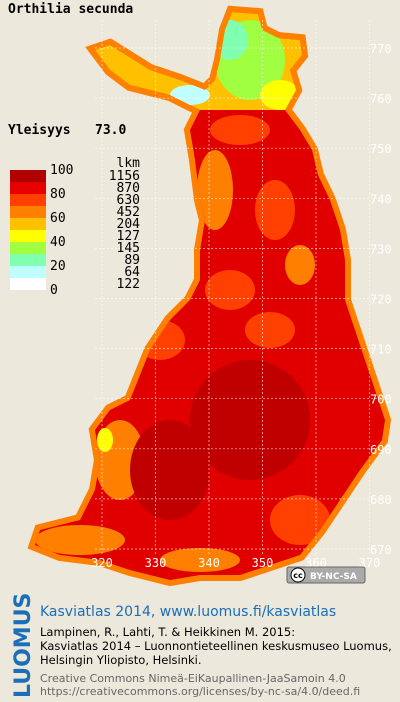  What do you see at coordinates (128, 200) in the screenshot?
I see `count: 630` at bounding box center [128, 200].